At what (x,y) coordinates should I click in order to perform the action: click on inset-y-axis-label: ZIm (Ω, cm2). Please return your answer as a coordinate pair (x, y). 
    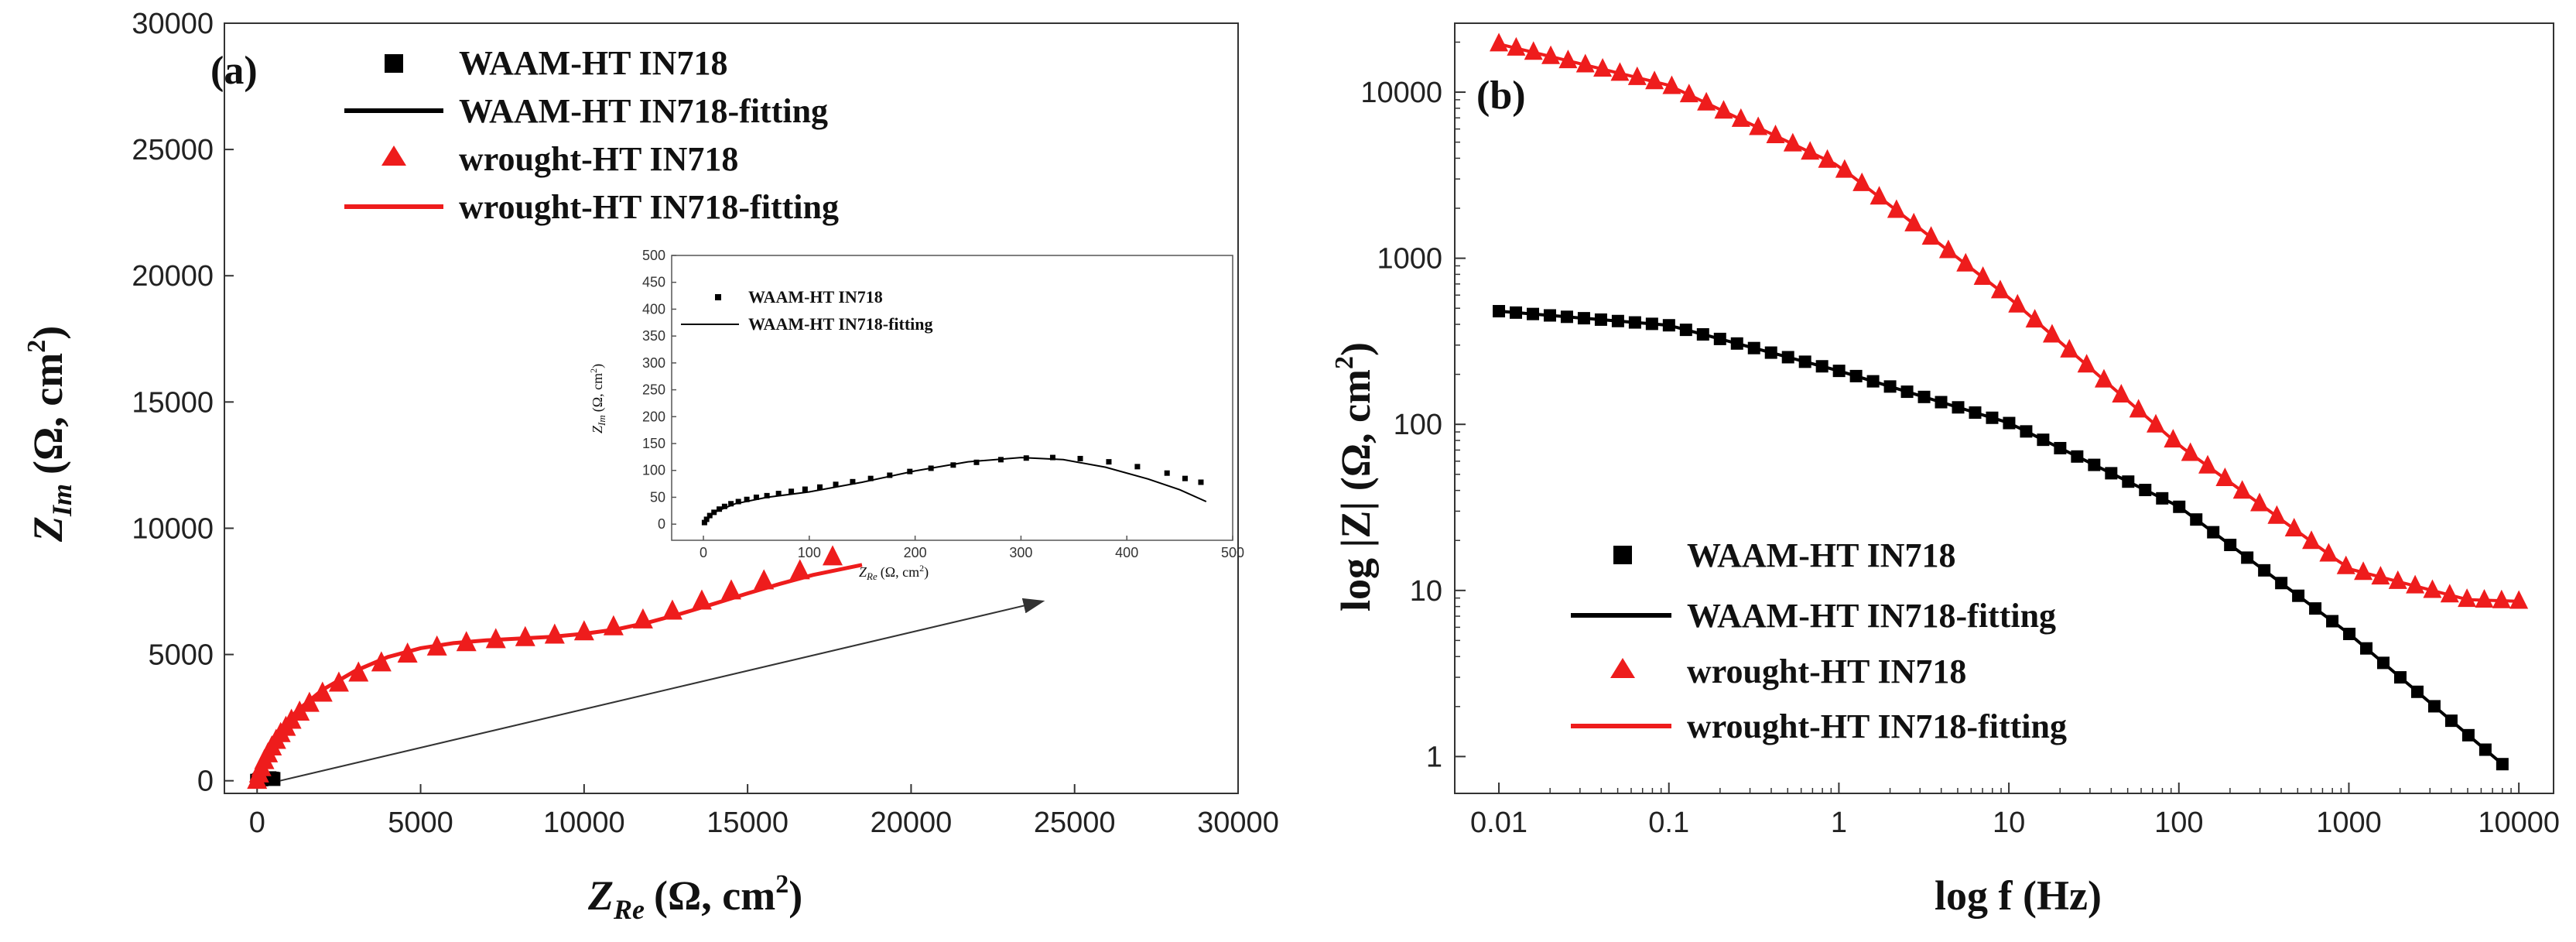
    Looking at the image, I should click on (598, 398).